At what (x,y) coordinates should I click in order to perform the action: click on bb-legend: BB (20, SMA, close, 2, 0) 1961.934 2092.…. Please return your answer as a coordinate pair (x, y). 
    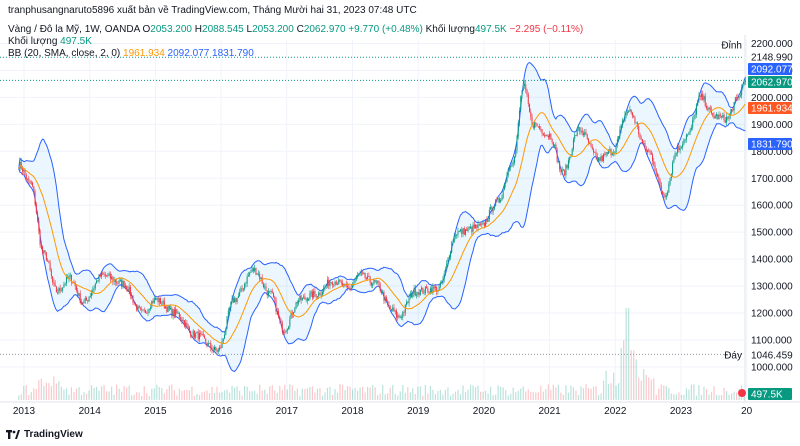
    Looking at the image, I should click on (131, 53).